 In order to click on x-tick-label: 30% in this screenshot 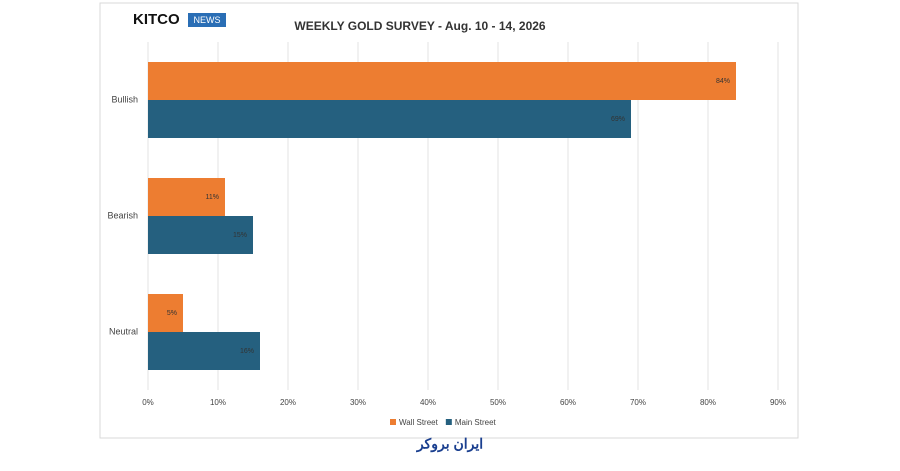, I will do `click(358, 402)`.